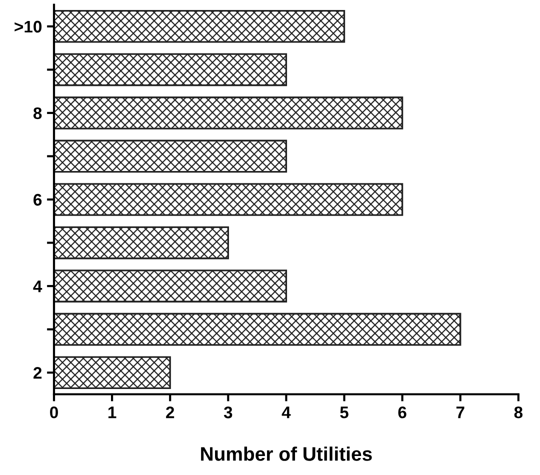 This screenshot has height=475, width=540. I want to click on y-tick-label: 4, so click(37, 286).